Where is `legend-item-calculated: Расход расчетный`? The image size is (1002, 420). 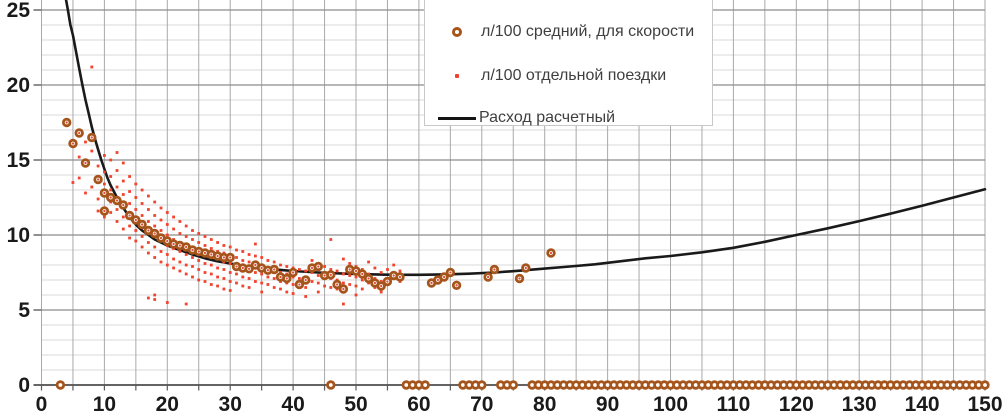
legend-item-calculated: Расход расчетный is located at coordinates (568, 118).